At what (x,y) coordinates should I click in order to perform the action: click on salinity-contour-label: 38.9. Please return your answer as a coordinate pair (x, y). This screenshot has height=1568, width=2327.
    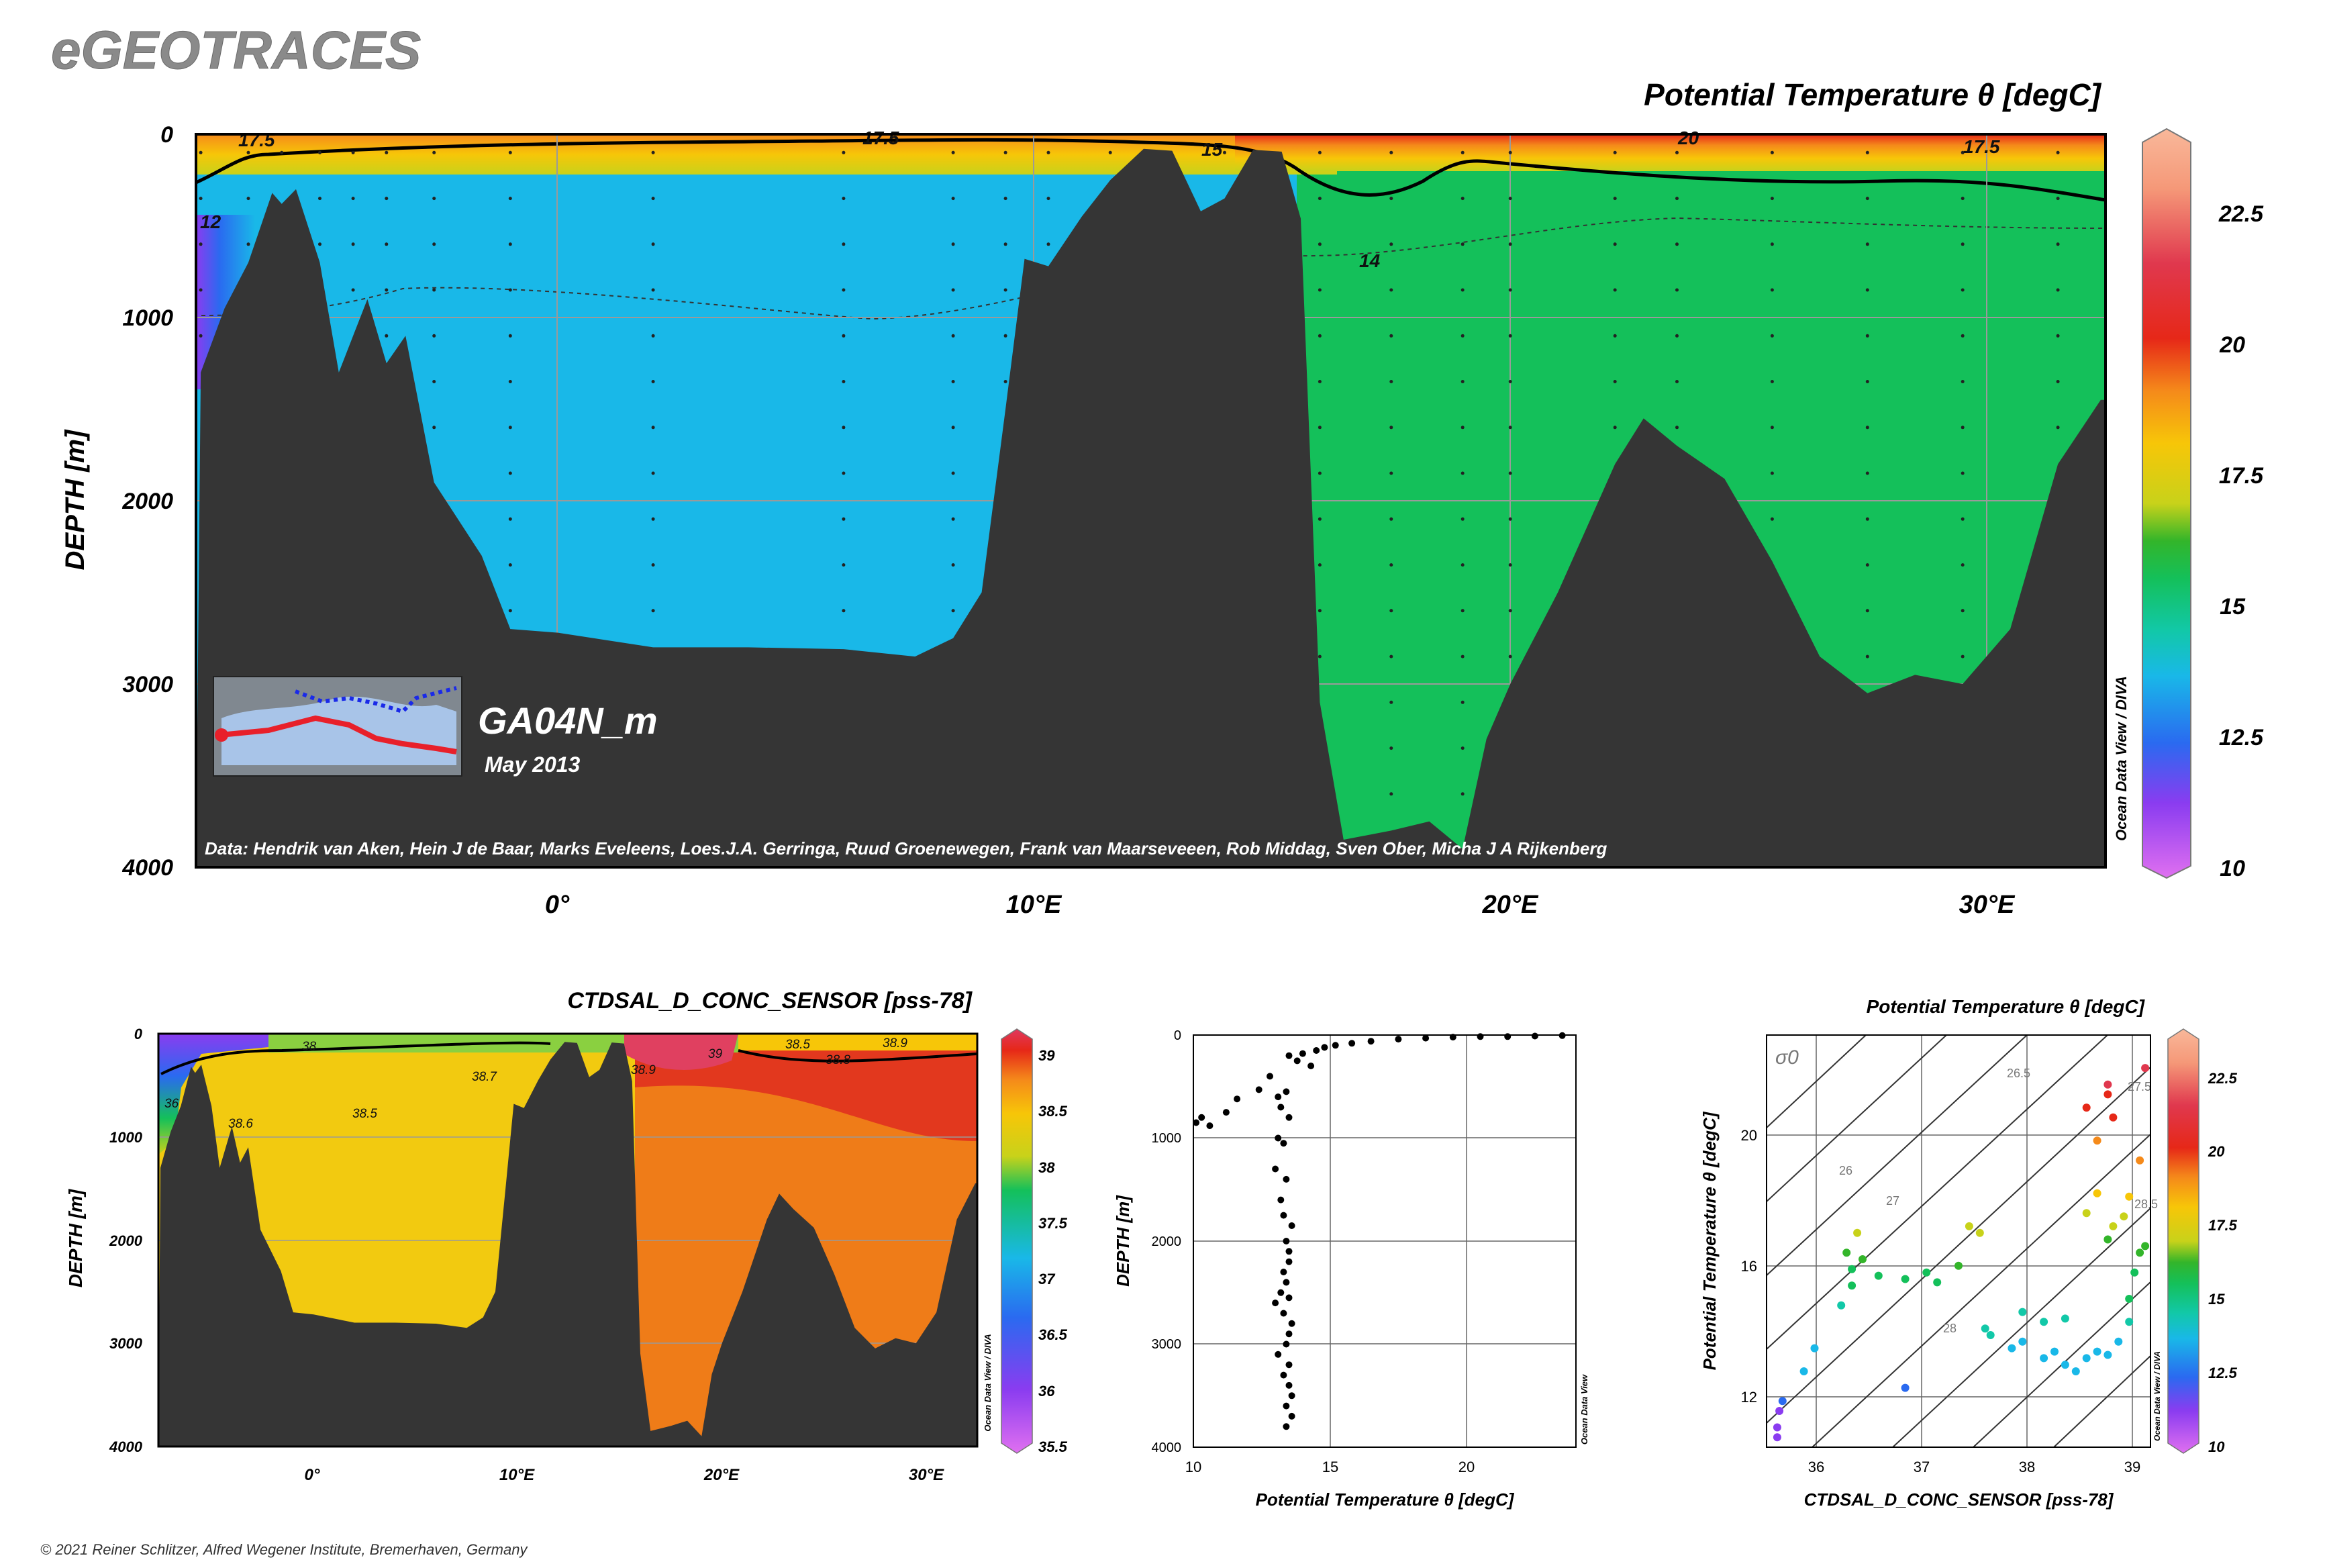
    Looking at the image, I should click on (895, 1043).